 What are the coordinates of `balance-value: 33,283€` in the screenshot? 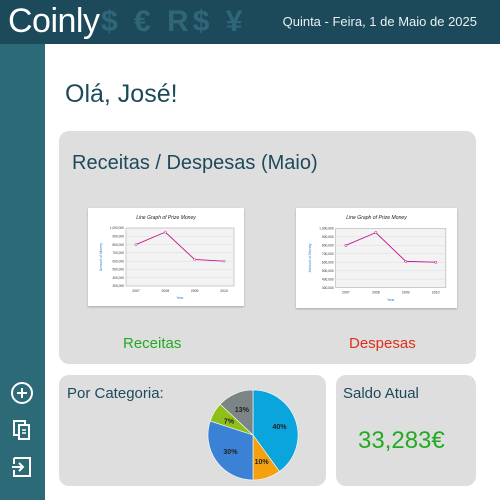 It's located at (401, 441).